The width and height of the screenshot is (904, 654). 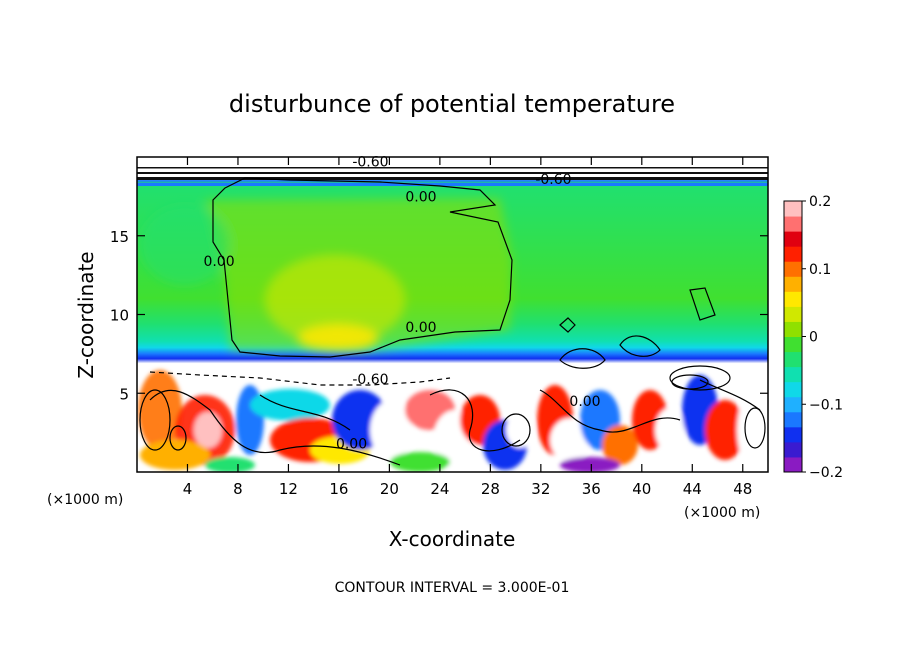 What do you see at coordinates (742, 489) in the screenshot?
I see `x-tick-label: 48` at bounding box center [742, 489].